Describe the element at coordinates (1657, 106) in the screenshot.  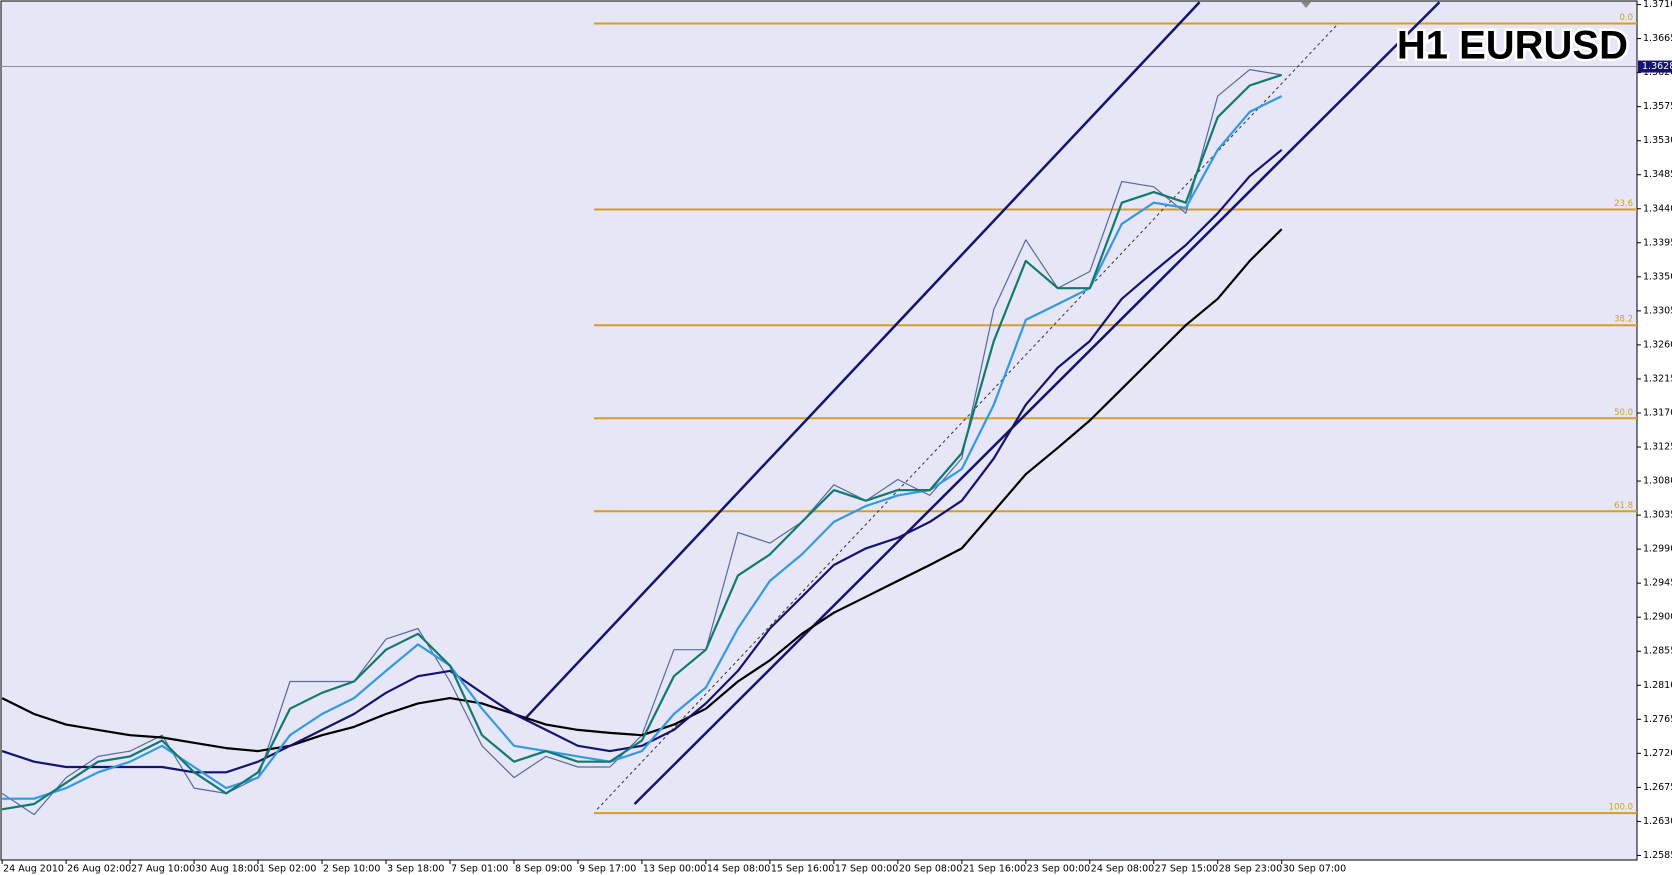
I see `y-tick-label: 1.3575` at that location.